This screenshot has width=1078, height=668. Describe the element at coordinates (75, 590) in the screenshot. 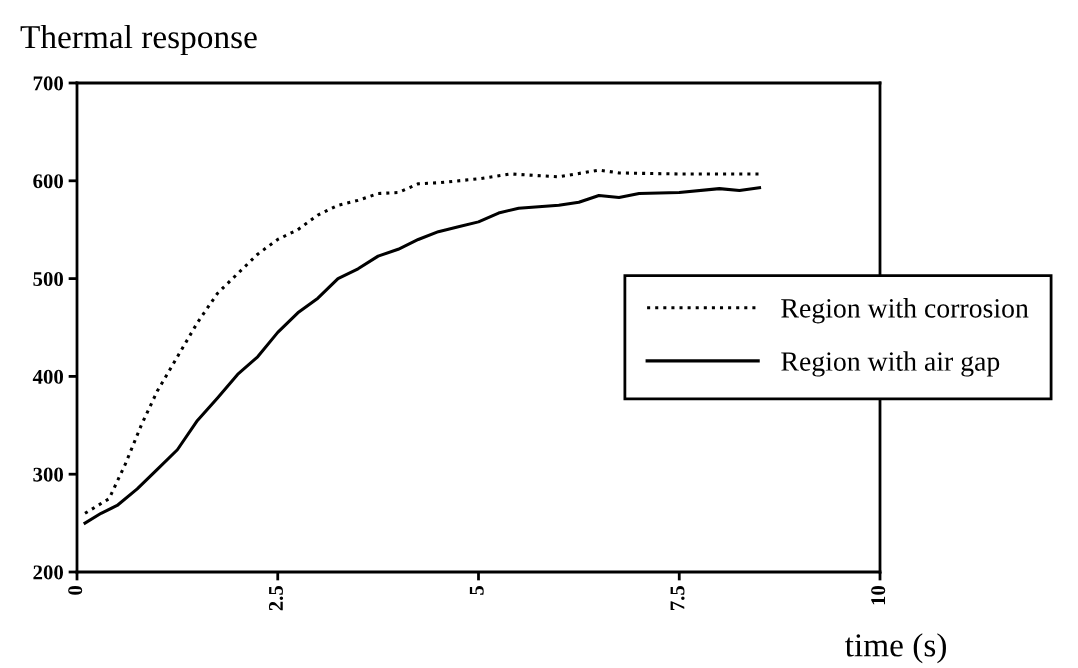

I see `x-tick-label: 0` at that location.